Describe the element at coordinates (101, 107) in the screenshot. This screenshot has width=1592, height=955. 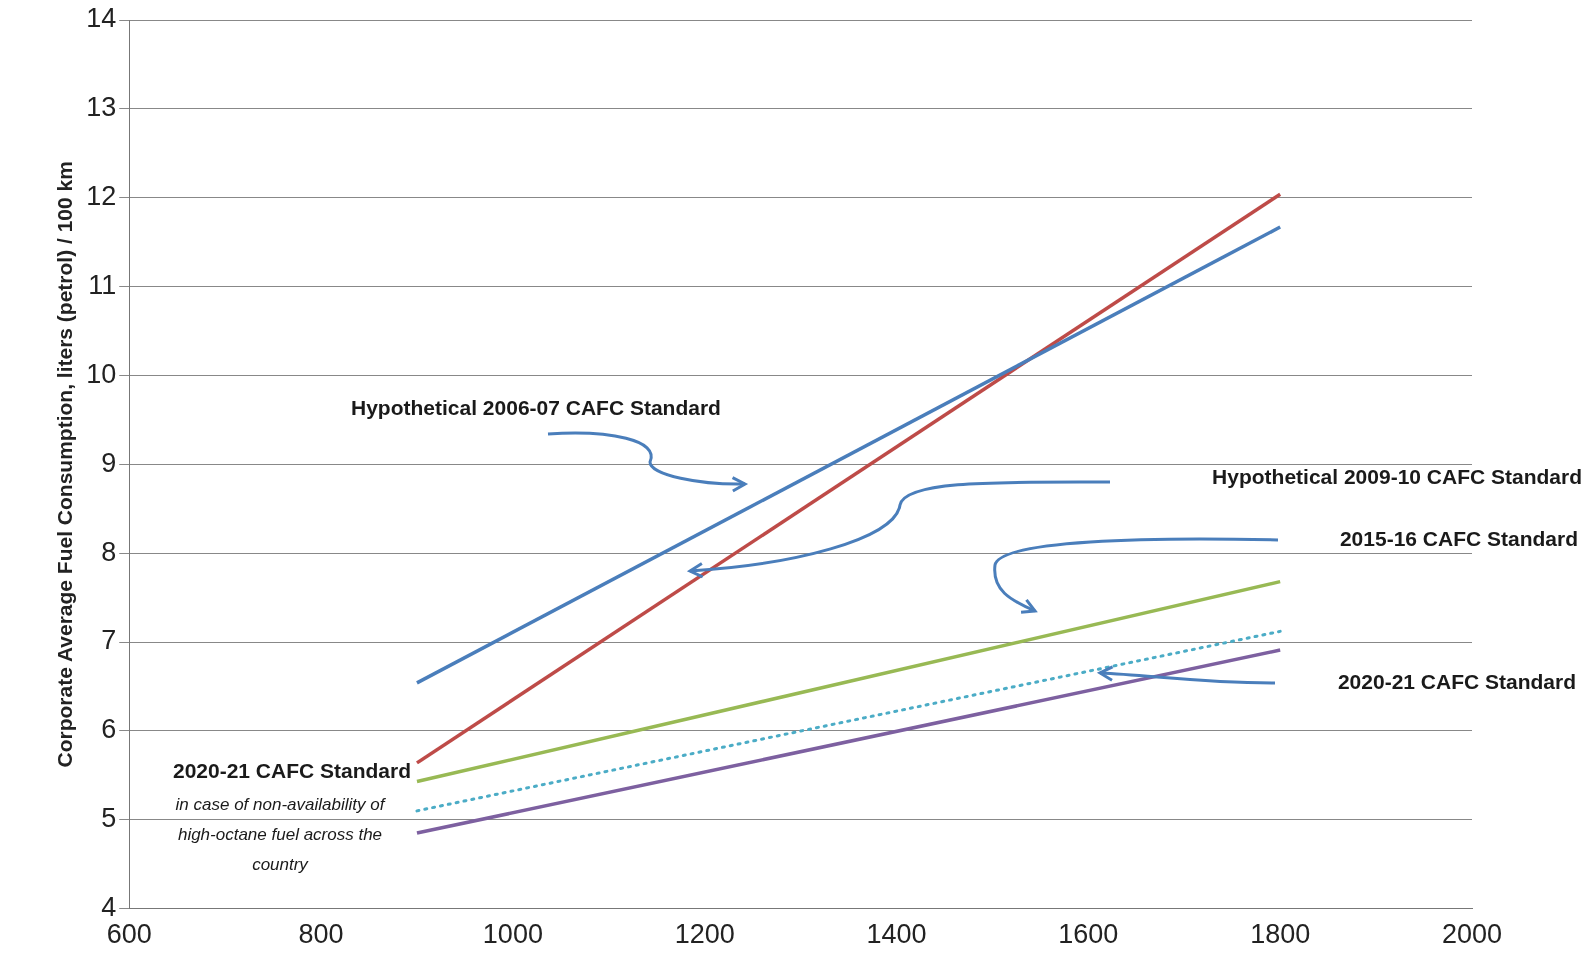
I see `y-tick-label: 13` at that location.